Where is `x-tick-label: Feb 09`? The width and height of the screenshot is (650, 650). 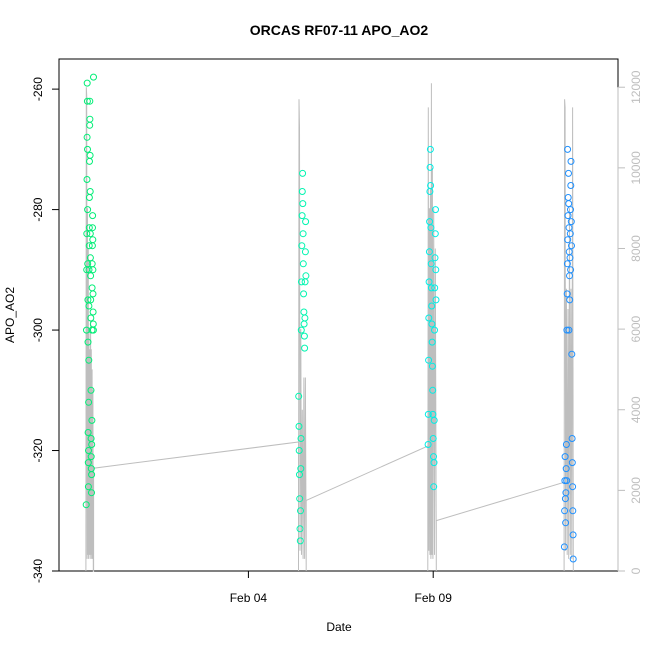
x-tick-label: Feb 09 is located at coordinates (434, 598).